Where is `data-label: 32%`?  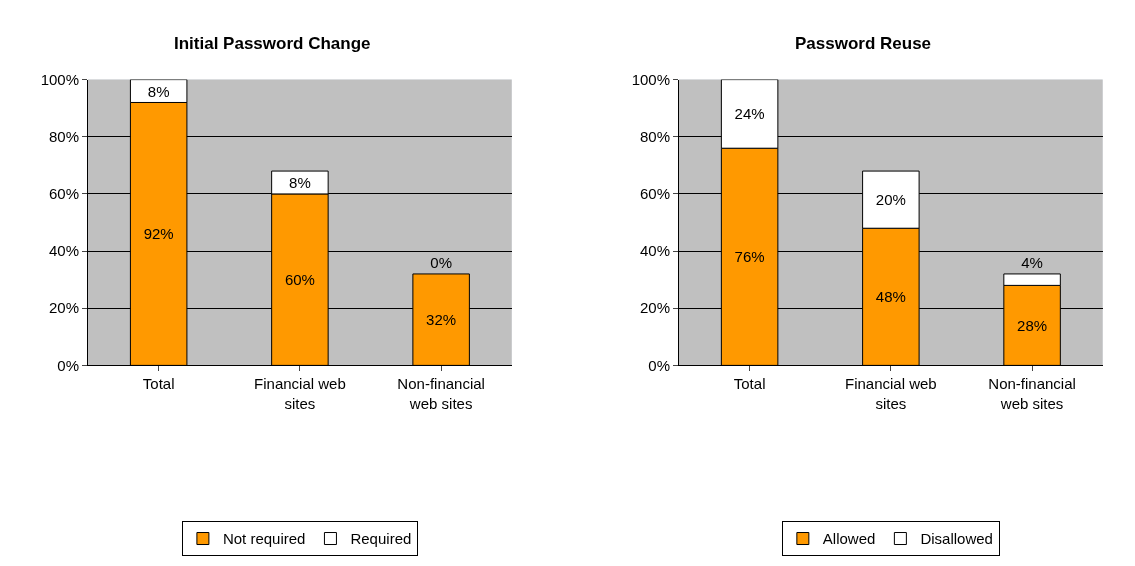
data-label: 32% is located at coordinates (441, 320).